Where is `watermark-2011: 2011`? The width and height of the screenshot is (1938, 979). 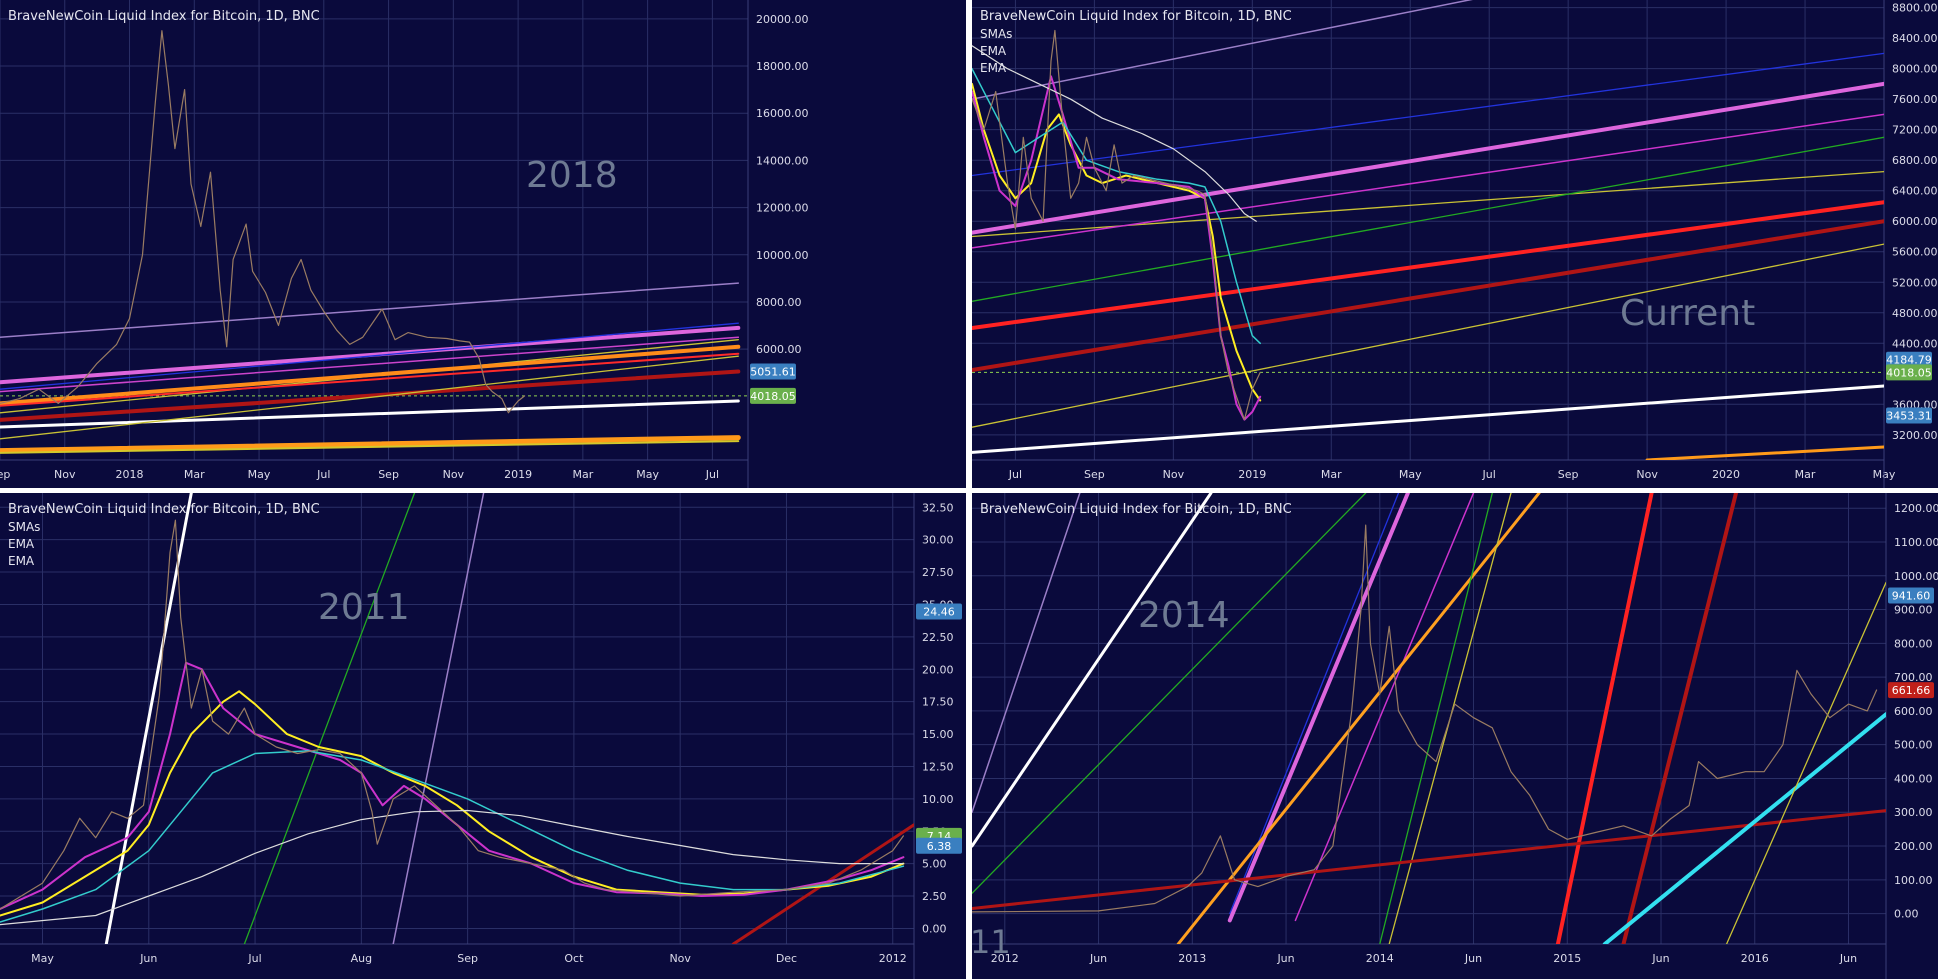 watermark-2011: 2011 is located at coordinates (364, 607).